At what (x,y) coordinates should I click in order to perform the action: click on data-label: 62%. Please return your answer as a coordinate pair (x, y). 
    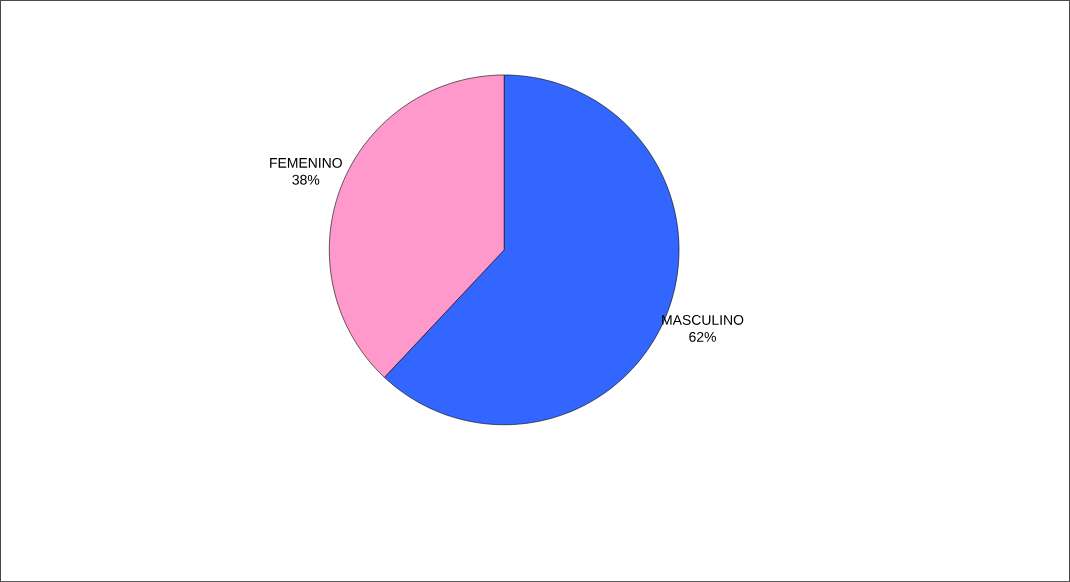
    Looking at the image, I should click on (702, 336).